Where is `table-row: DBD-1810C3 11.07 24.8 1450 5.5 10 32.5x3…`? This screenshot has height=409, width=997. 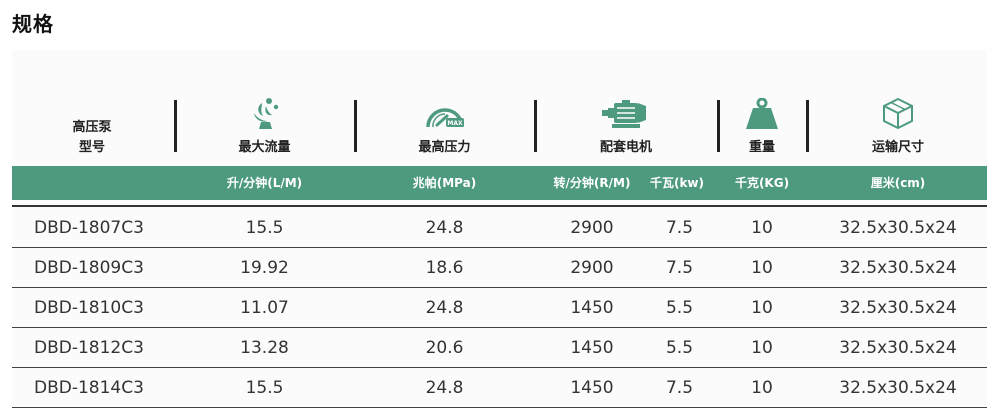
table-row: DBD-1810C3 11.07 24.8 1450 5.5 10 32.5x3… is located at coordinates (499, 308).